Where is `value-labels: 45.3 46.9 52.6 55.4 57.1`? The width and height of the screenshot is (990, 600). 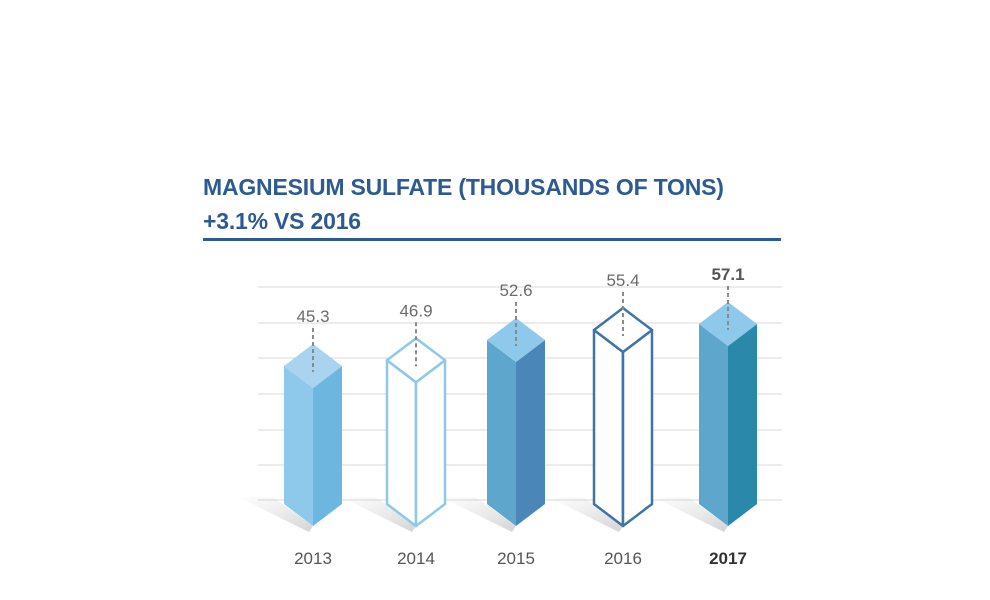
value-labels: 45.3 46.9 52.6 55.4 57.1 is located at coordinates (520, 295).